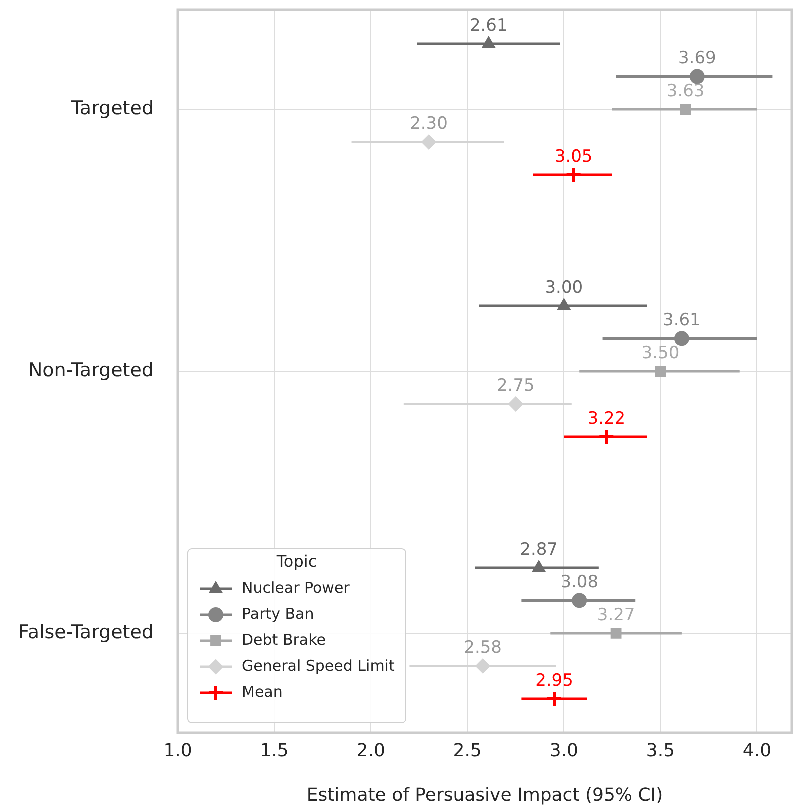 The width and height of the screenshot is (802, 811). What do you see at coordinates (178, 751) in the screenshot?
I see `x-tick-label: 1.0` at bounding box center [178, 751].